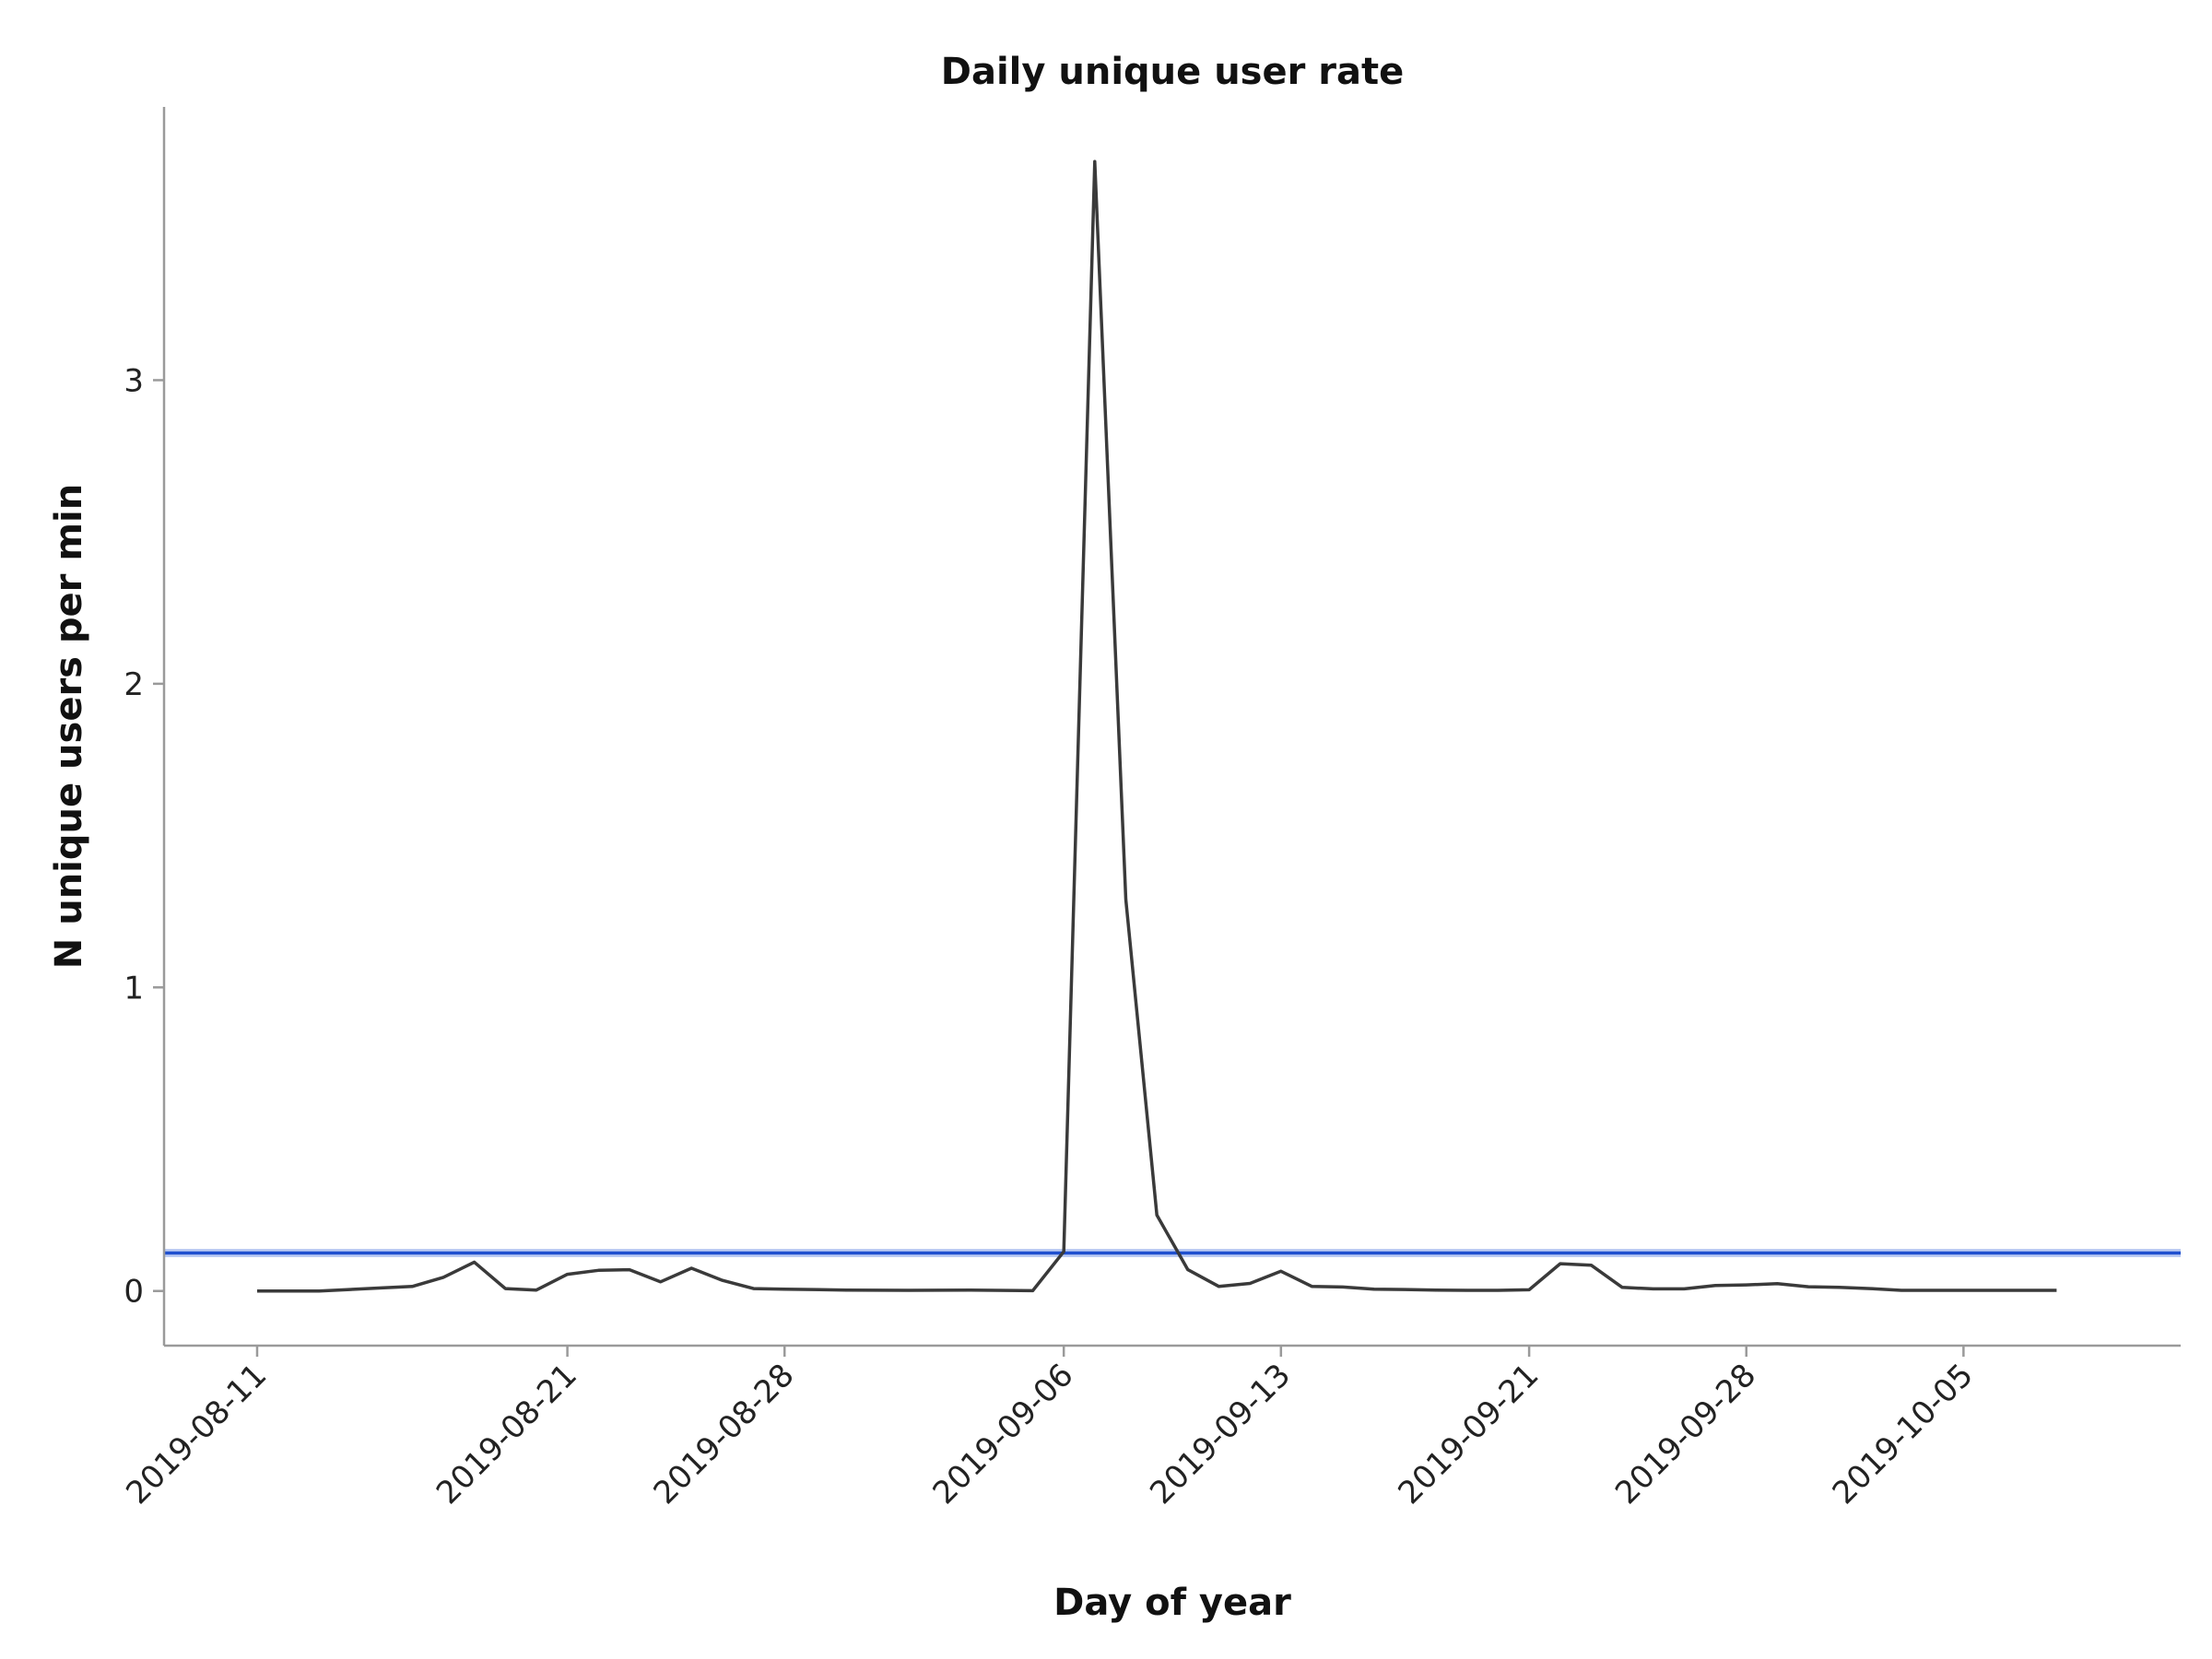 This screenshot has height=1659, width=2212. Describe the element at coordinates (1468, 1434) in the screenshot. I see `x-tick-label: 2019-09-21` at that location.